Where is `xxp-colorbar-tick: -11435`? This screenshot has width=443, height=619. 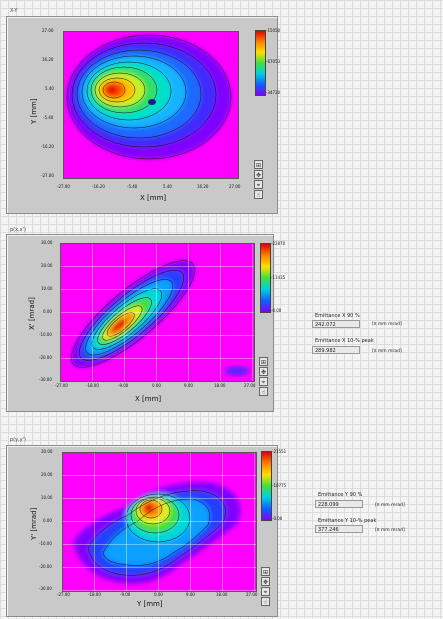
xxp-colorbar-tick: -11435 is located at coordinates (278, 277).